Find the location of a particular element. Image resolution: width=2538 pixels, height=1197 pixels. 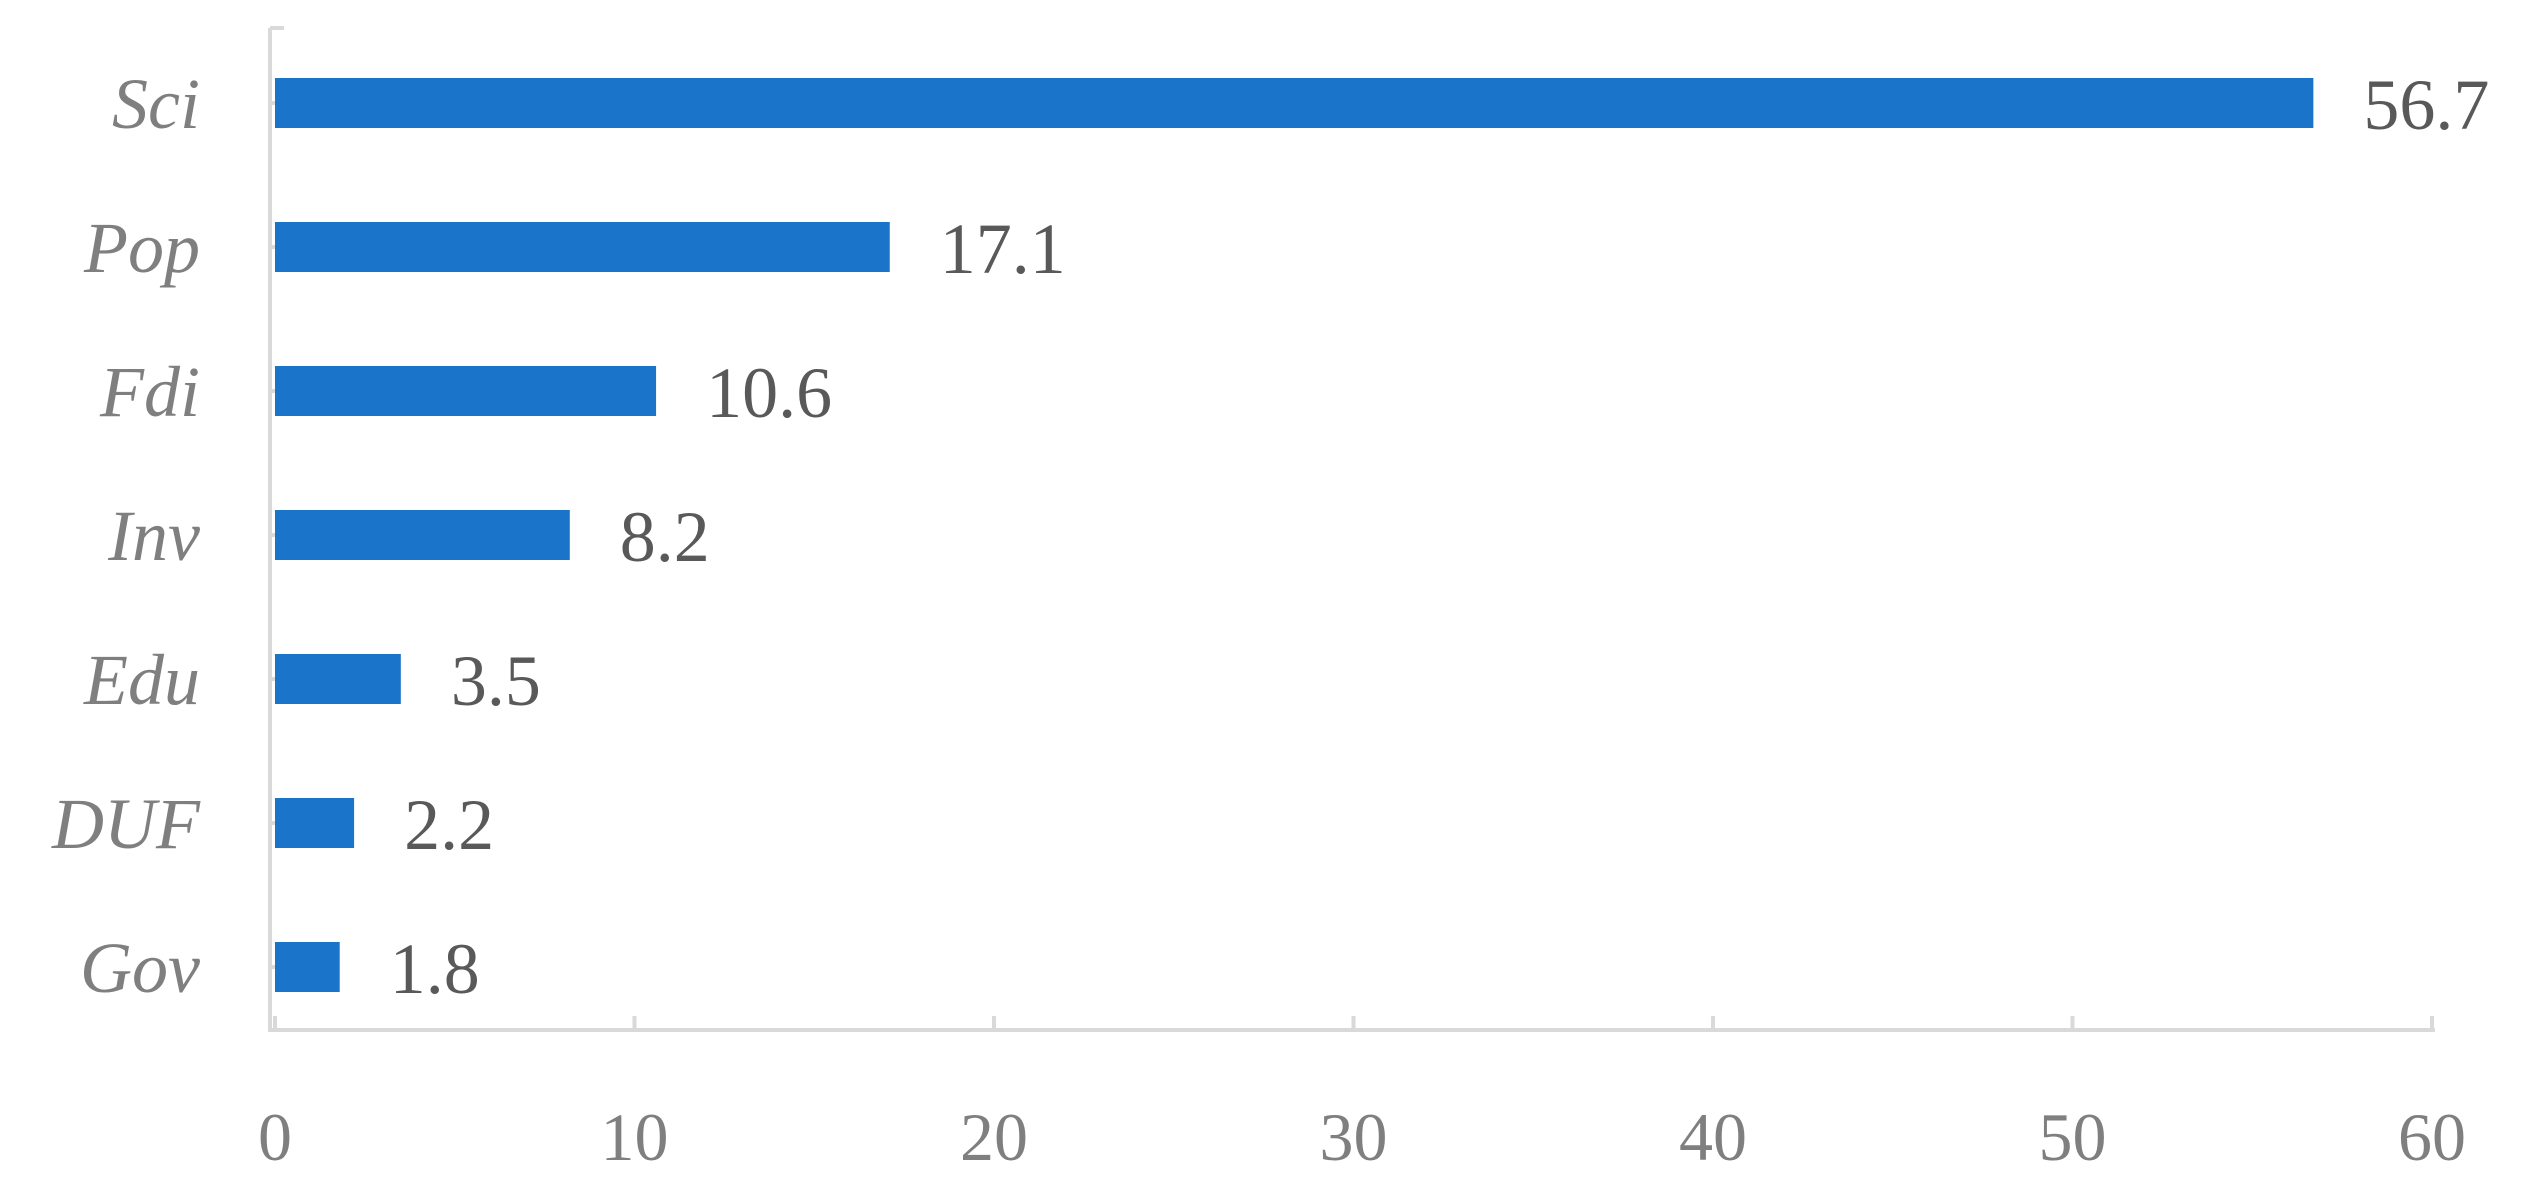

x-tick-label-40: 40 is located at coordinates (1713, 1137).